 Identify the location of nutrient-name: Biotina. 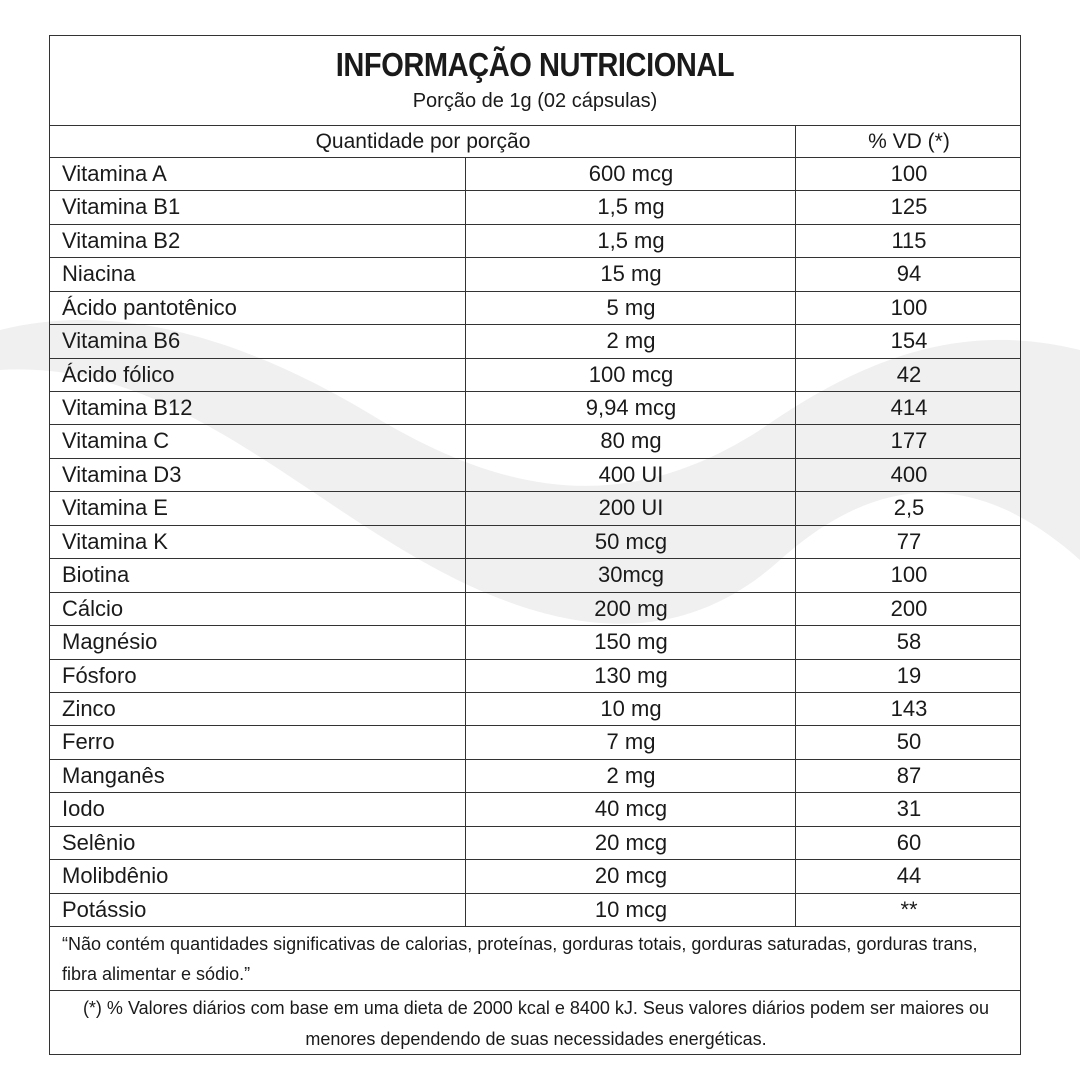
(96, 575).